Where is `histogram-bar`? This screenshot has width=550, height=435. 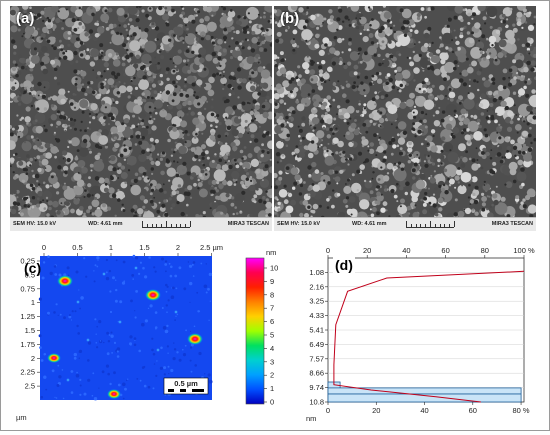
histogram-bar is located at coordinates (424, 391).